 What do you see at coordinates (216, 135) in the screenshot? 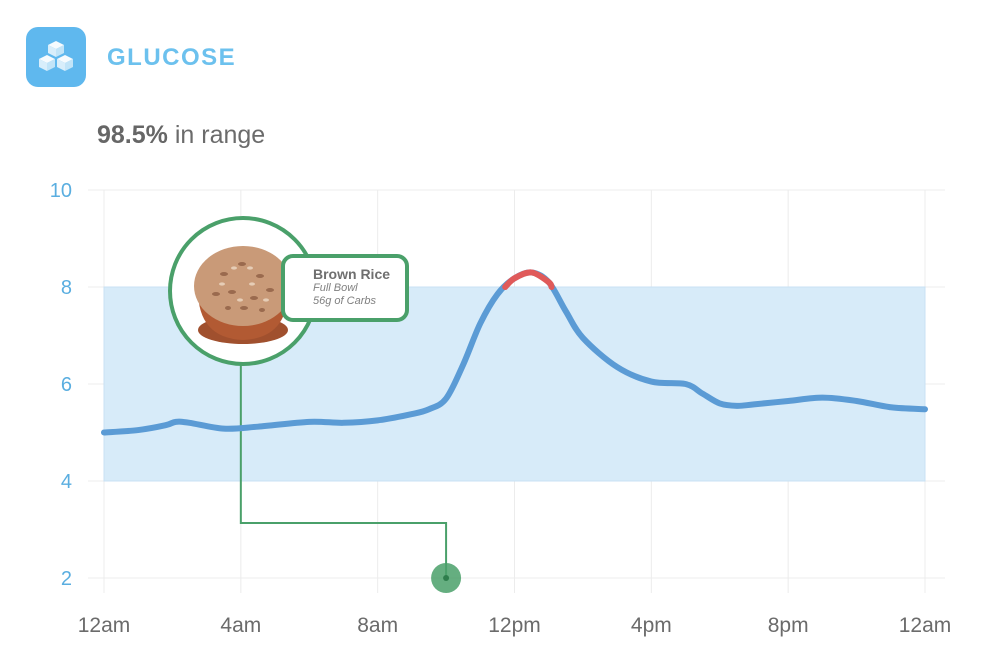
I see `in-range-label: in range` at bounding box center [216, 135].